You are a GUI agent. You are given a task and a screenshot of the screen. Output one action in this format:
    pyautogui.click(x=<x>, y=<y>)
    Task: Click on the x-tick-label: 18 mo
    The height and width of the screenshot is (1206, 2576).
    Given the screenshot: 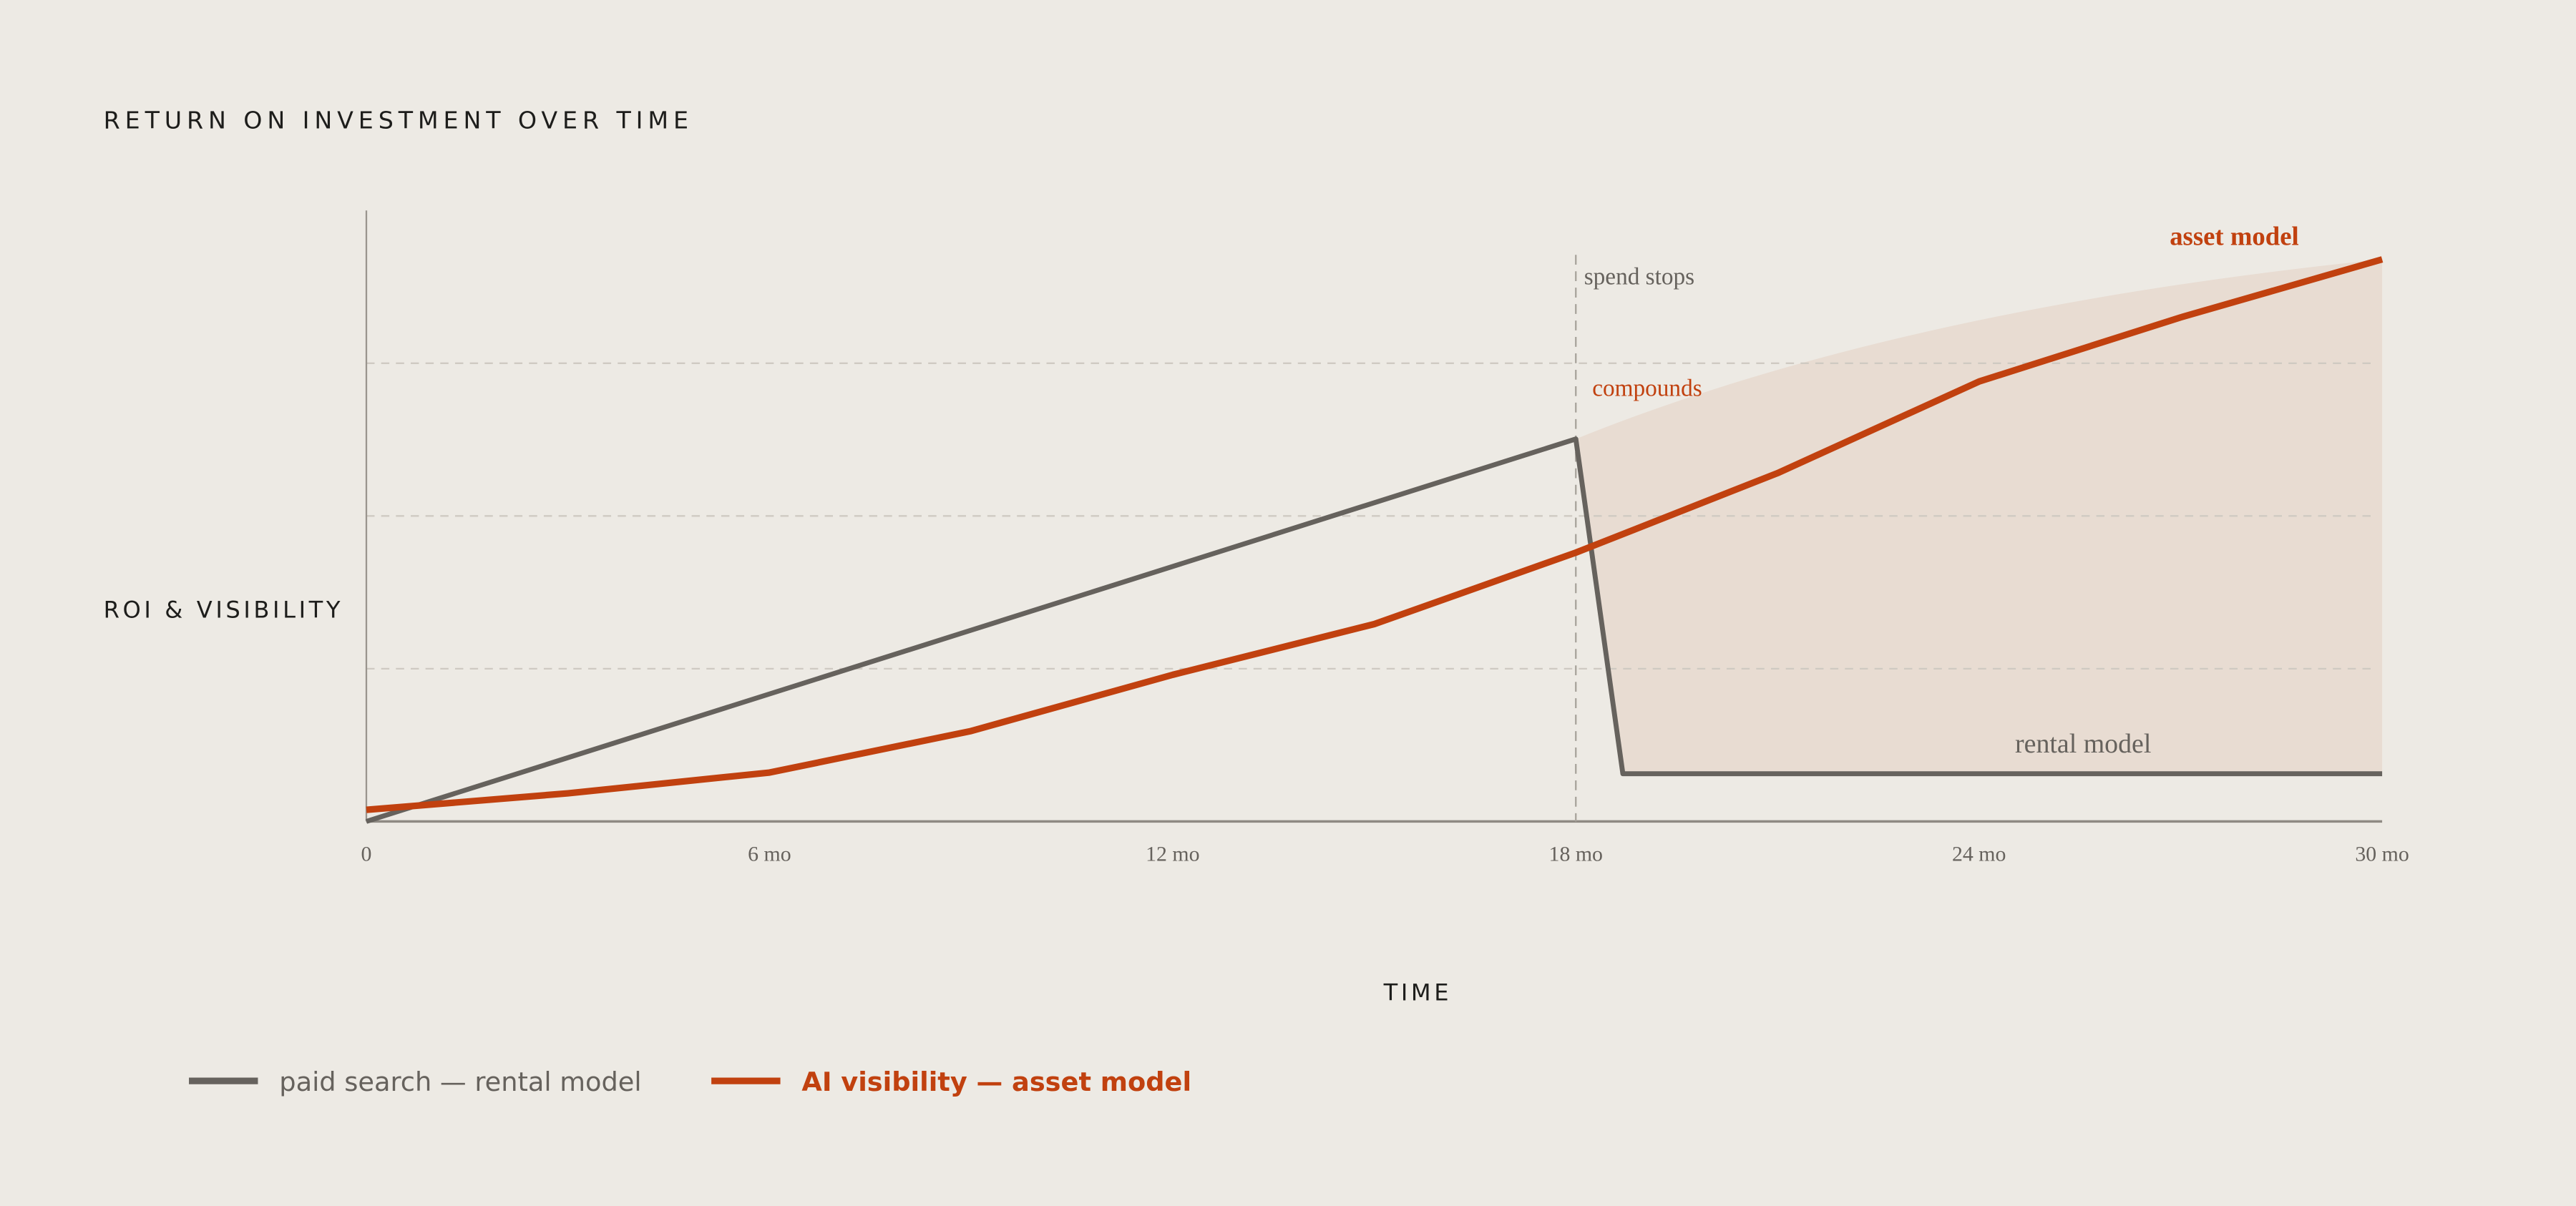 What is the action you would take?
    pyautogui.click(x=1576, y=854)
    